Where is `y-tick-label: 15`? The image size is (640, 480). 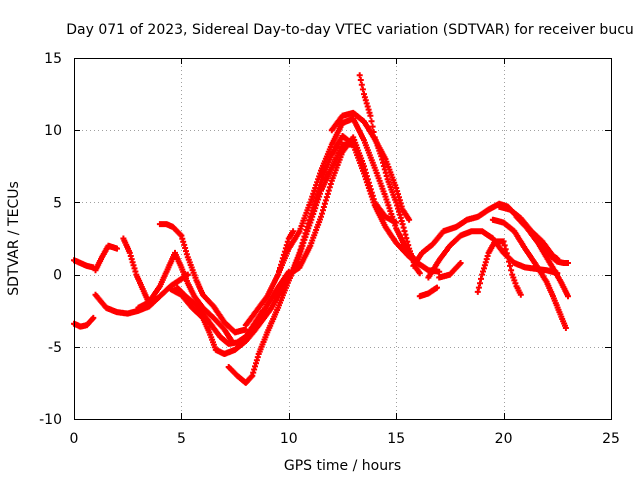 y-tick-label: 15 is located at coordinates (53, 59).